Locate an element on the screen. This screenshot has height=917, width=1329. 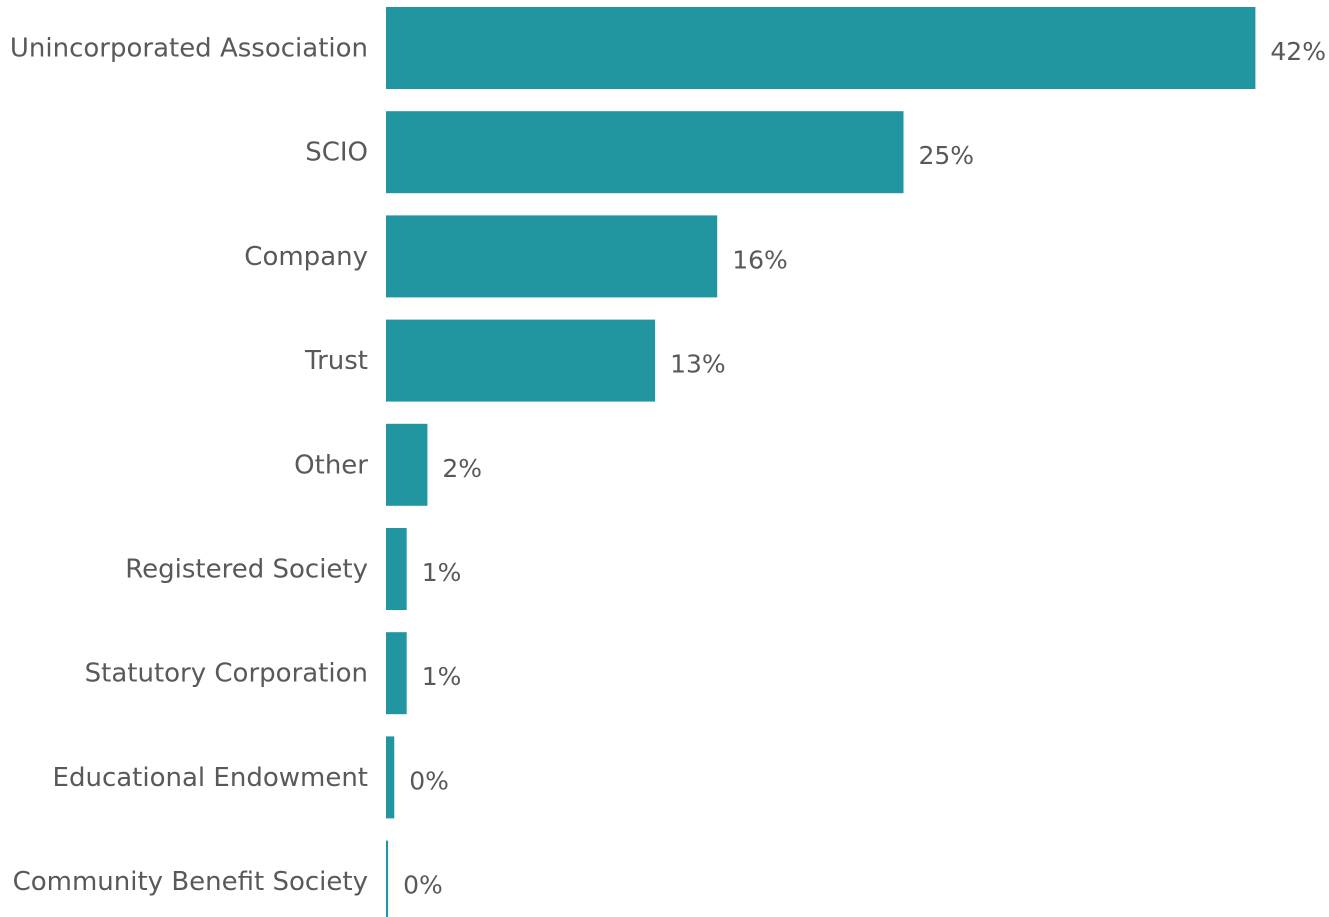
category-label: Company is located at coordinates (306, 257).